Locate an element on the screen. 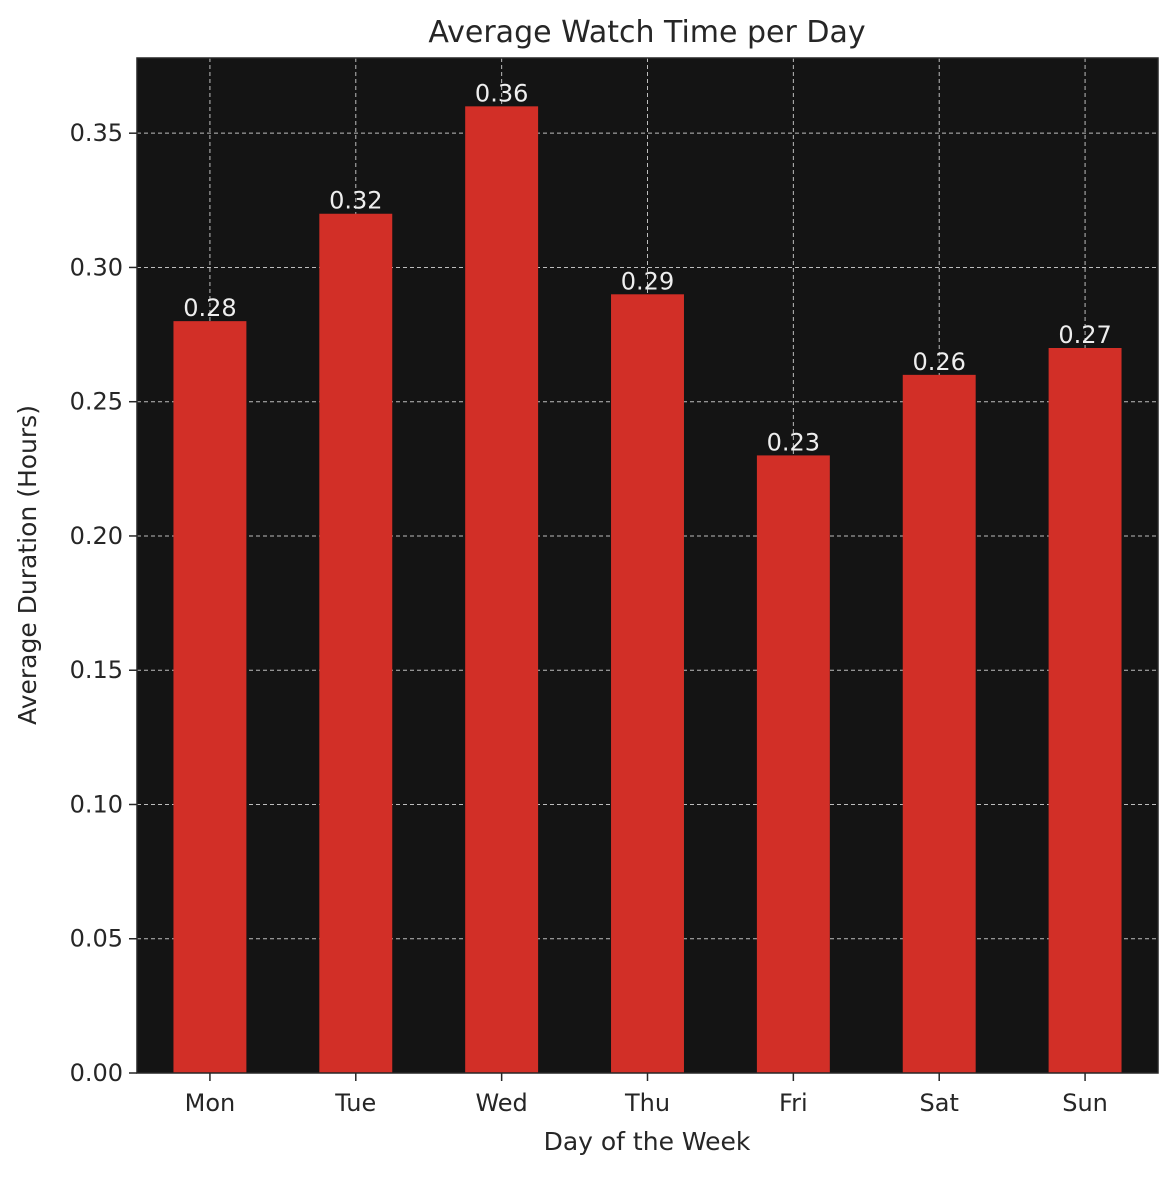  y-tick-label: 0.30 is located at coordinates (96, 267).